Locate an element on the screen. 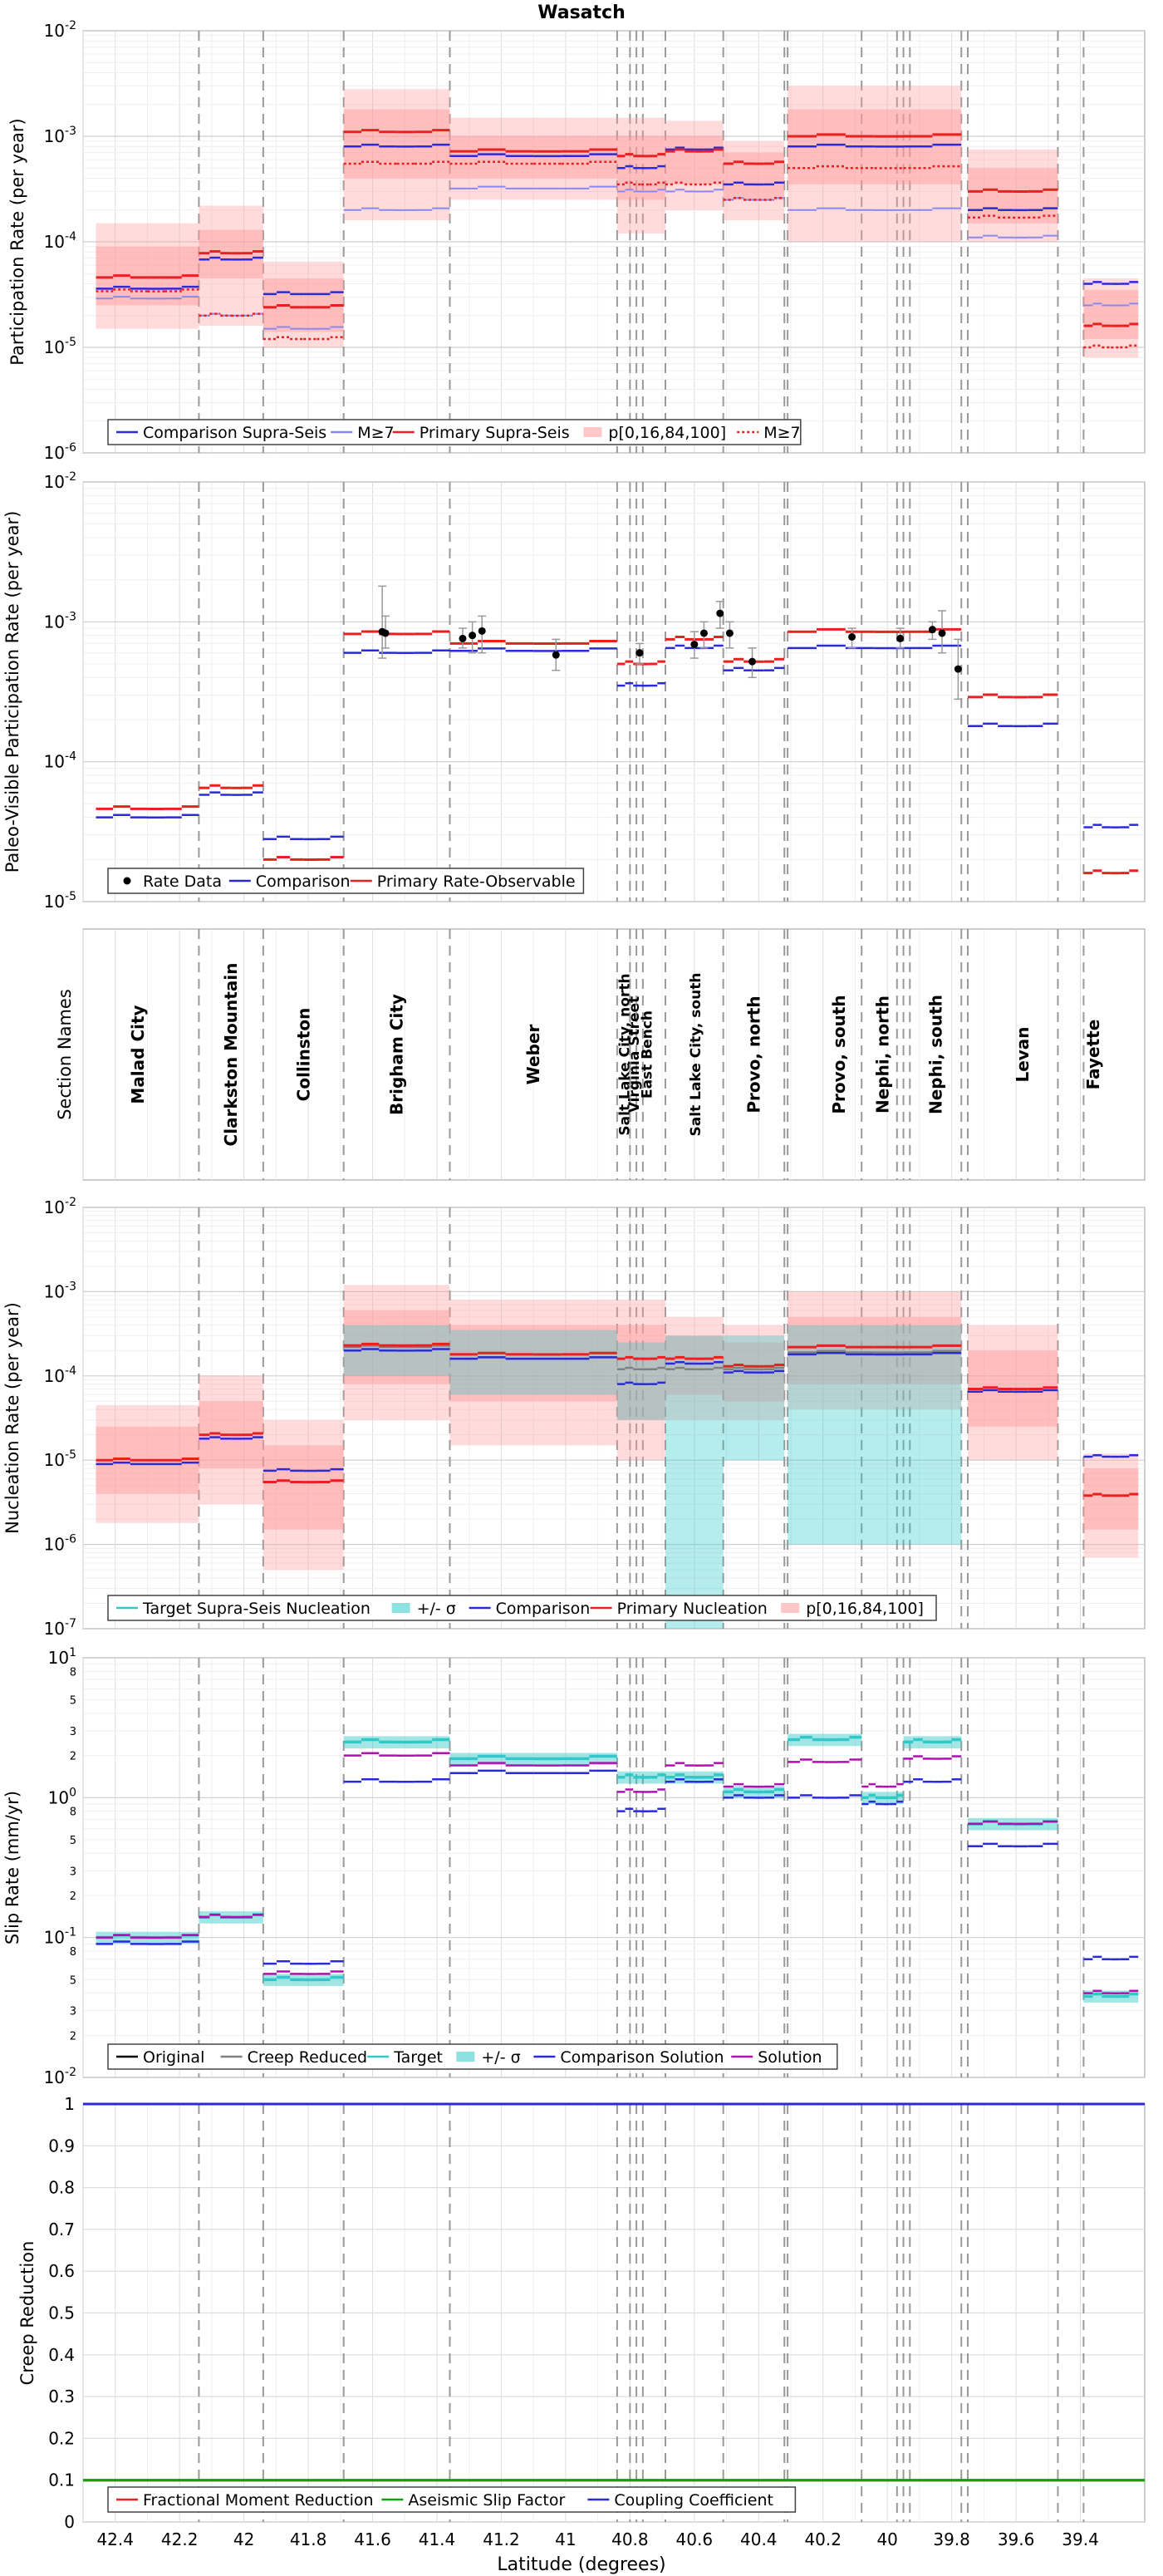 Image resolution: width=1163 pixels, height=2576 pixels. legend-label: Comparison Supra-Seis is located at coordinates (234, 433).